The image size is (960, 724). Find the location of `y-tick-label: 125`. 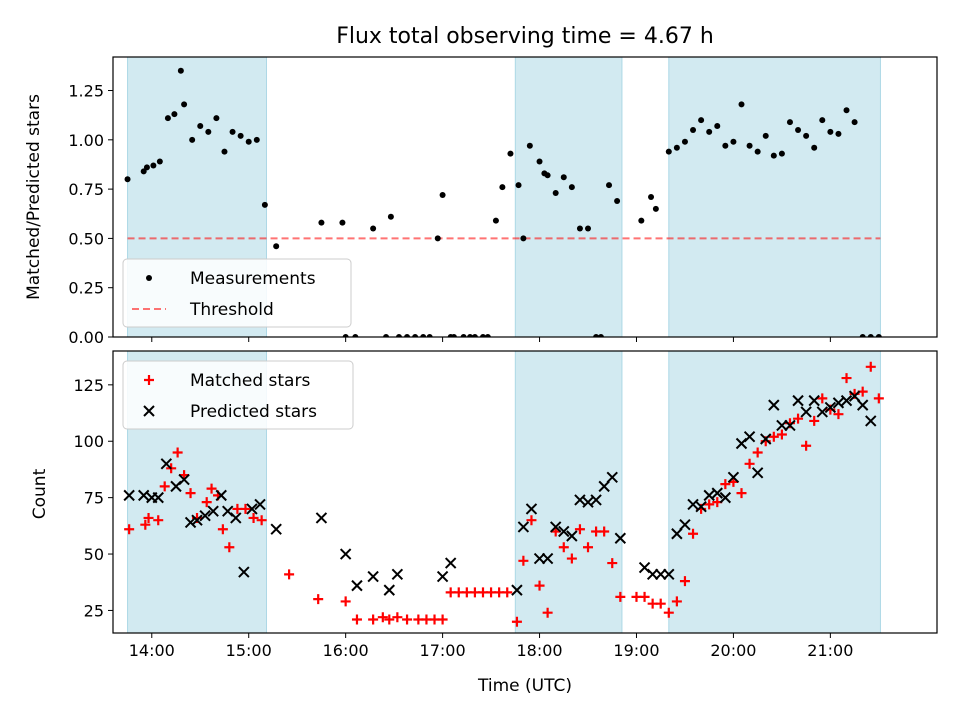

y-tick-label: 125 is located at coordinates (88, 385).